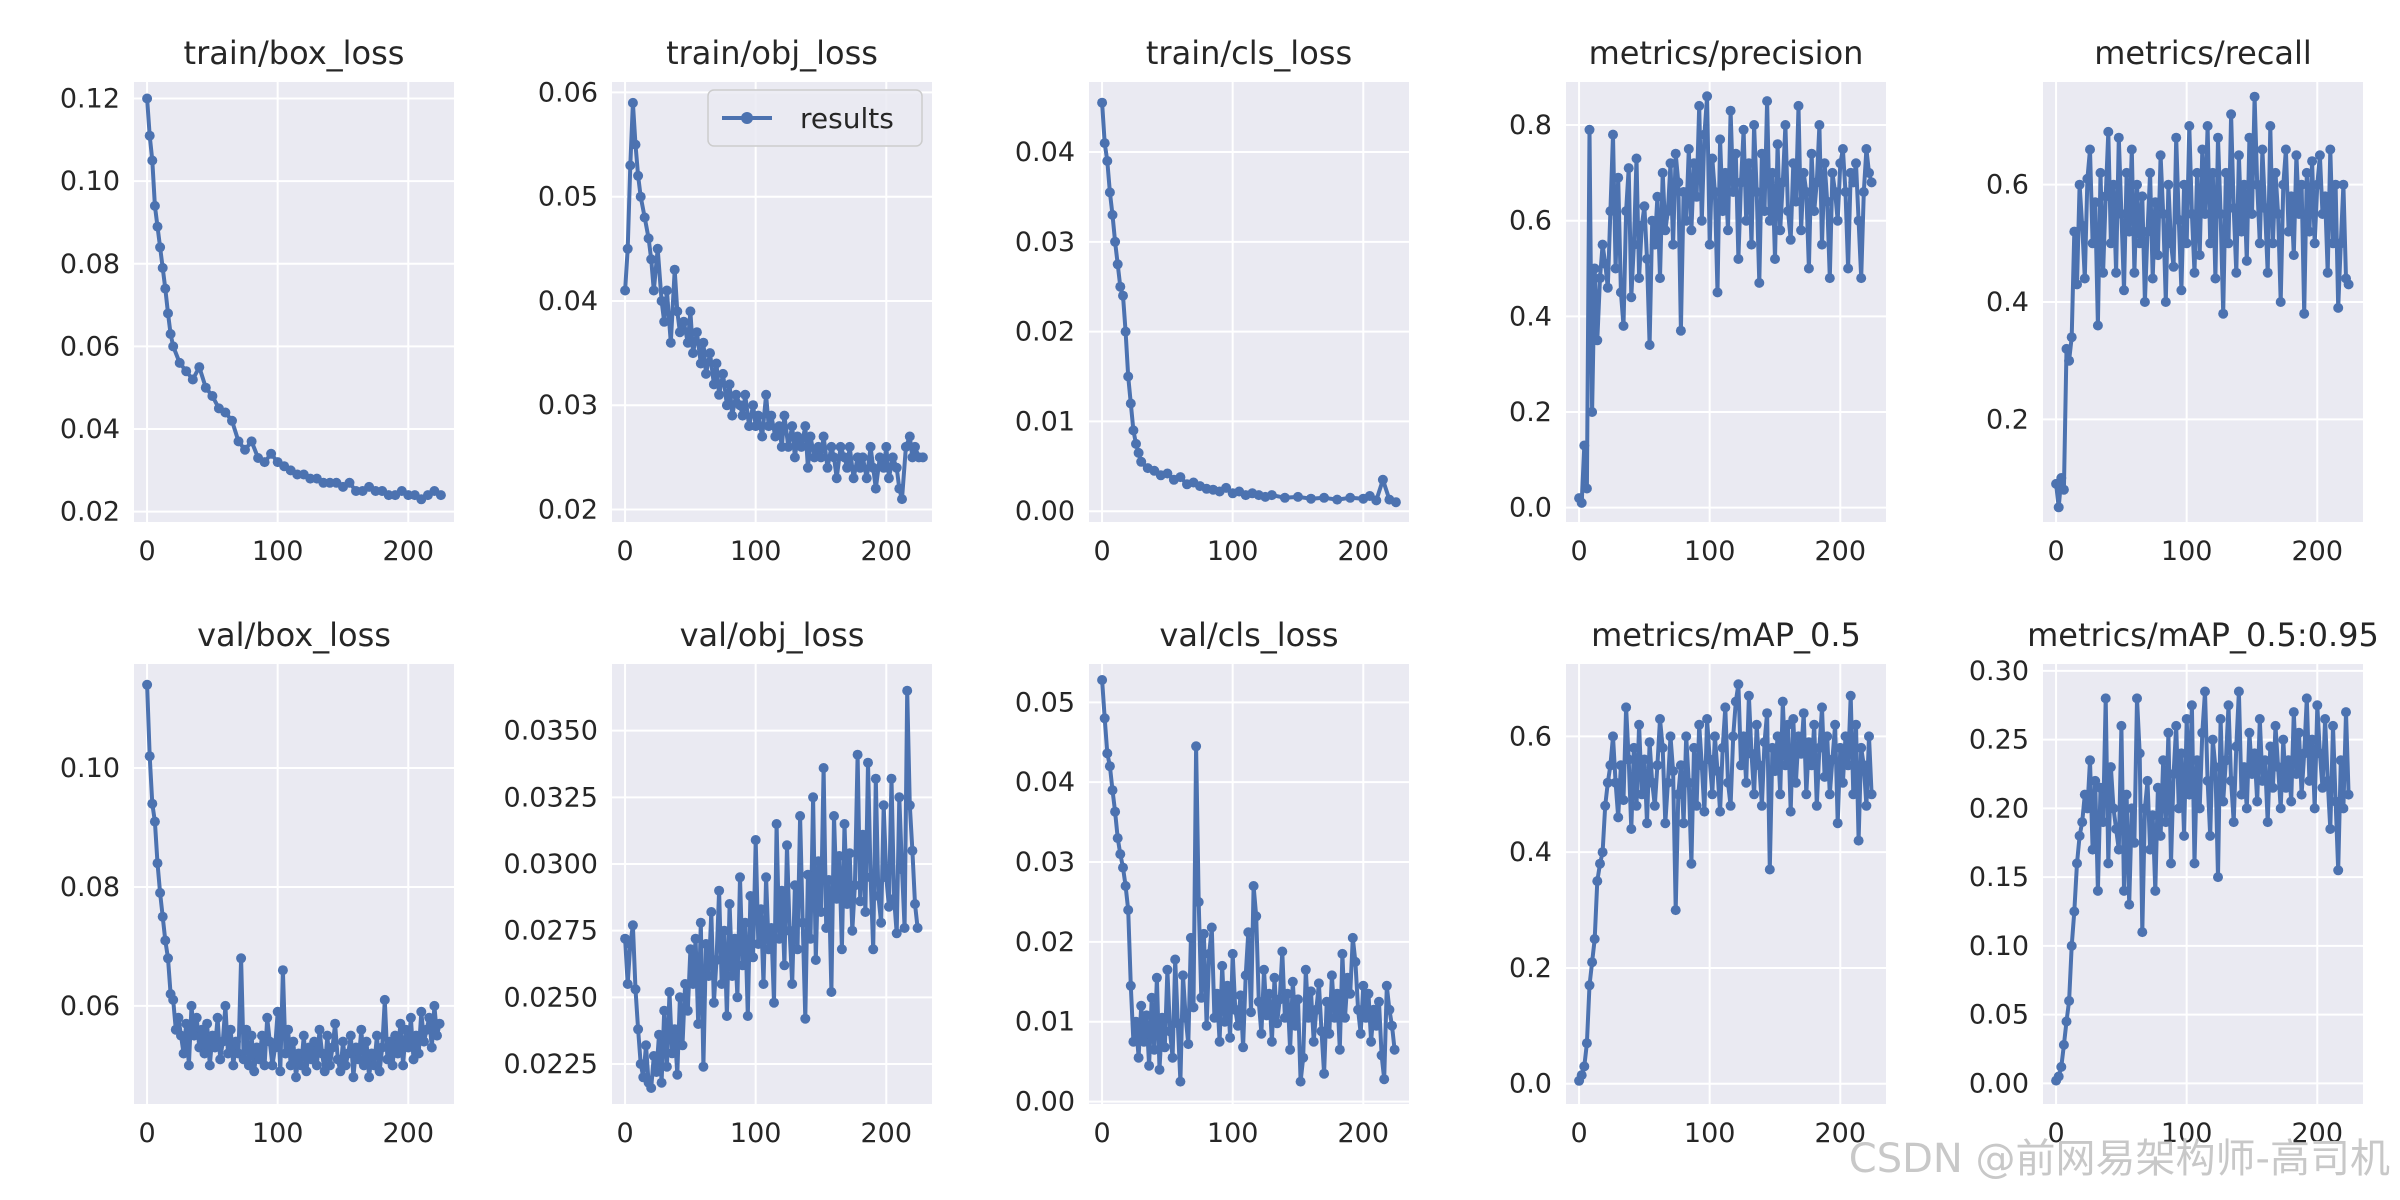 This screenshot has height=1200, width=2400. What do you see at coordinates (90, 429) in the screenshot?
I see `y-tick-label: 0.04` at bounding box center [90, 429].